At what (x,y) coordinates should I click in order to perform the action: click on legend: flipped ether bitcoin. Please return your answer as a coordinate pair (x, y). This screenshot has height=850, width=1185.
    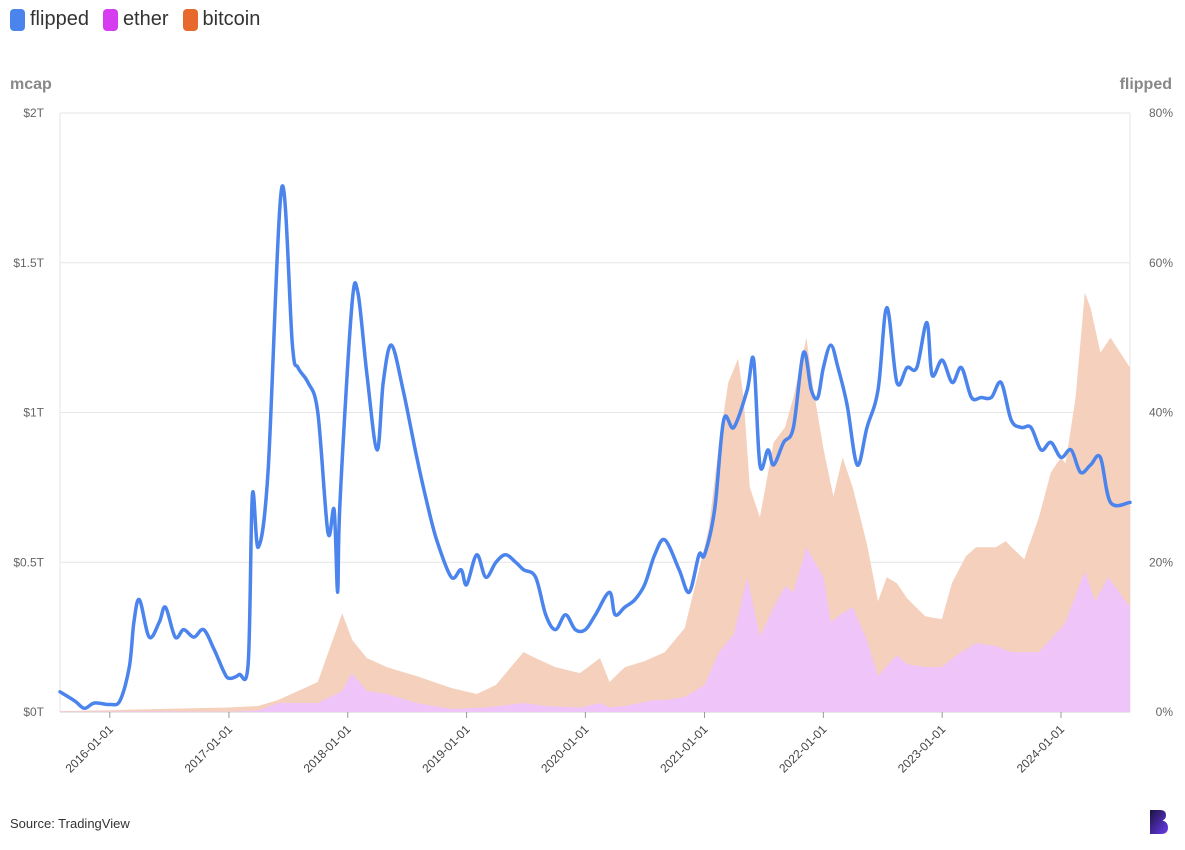
    Looking at the image, I should click on (135, 19).